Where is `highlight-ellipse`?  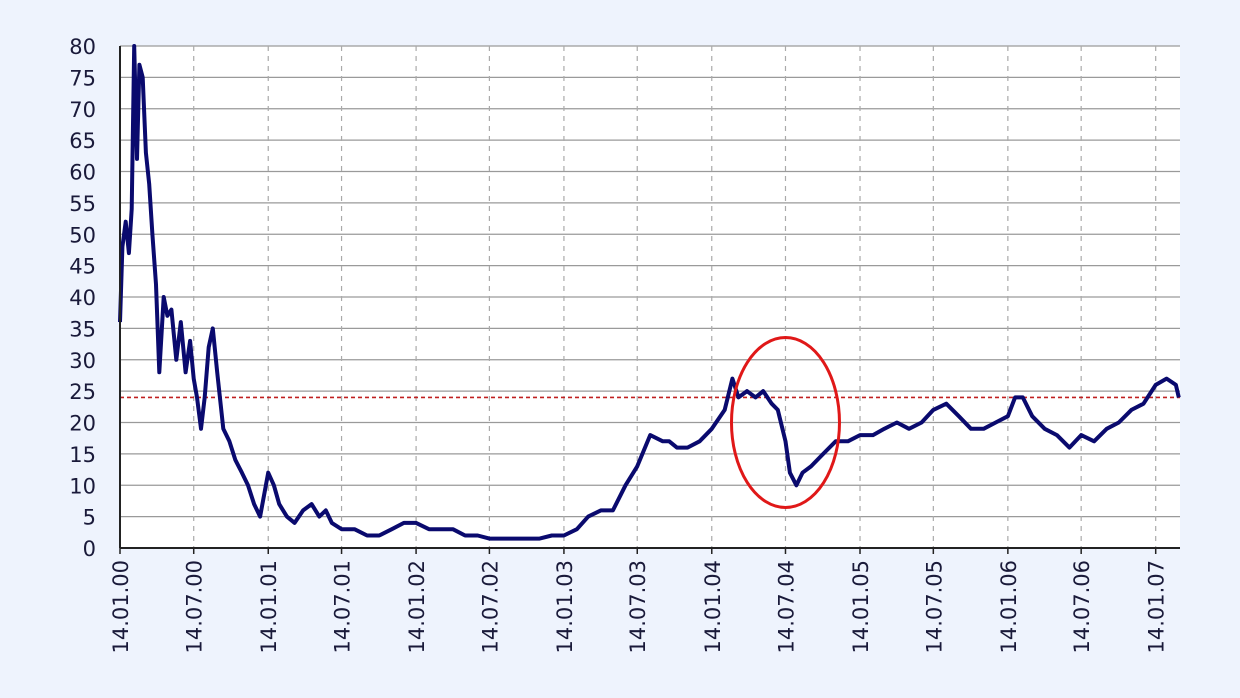 highlight-ellipse is located at coordinates (785, 422).